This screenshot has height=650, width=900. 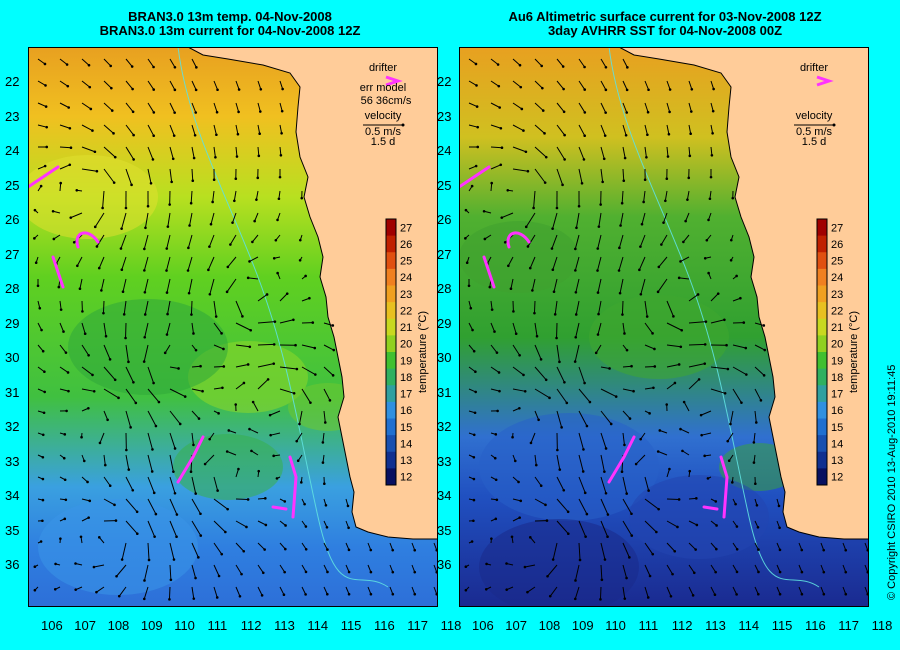 What do you see at coordinates (444, 81) in the screenshot?
I see `right-lat-label: 22` at bounding box center [444, 81].